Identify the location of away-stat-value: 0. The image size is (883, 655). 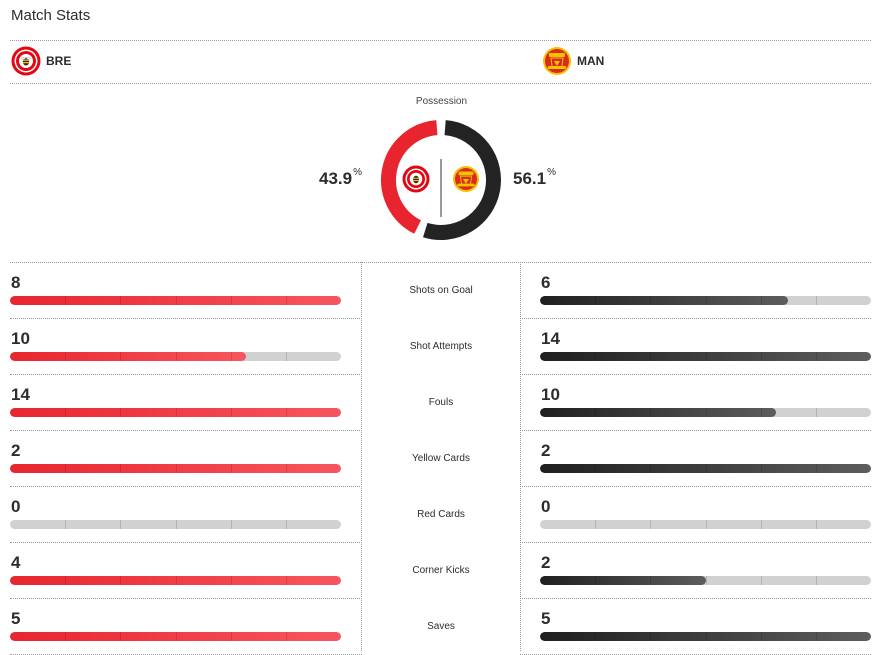
(546, 506).